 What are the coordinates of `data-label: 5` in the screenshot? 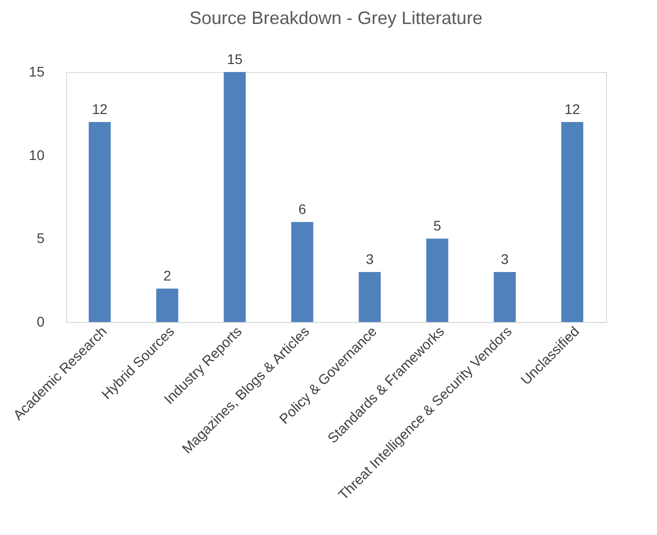 It's located at (437, 226).